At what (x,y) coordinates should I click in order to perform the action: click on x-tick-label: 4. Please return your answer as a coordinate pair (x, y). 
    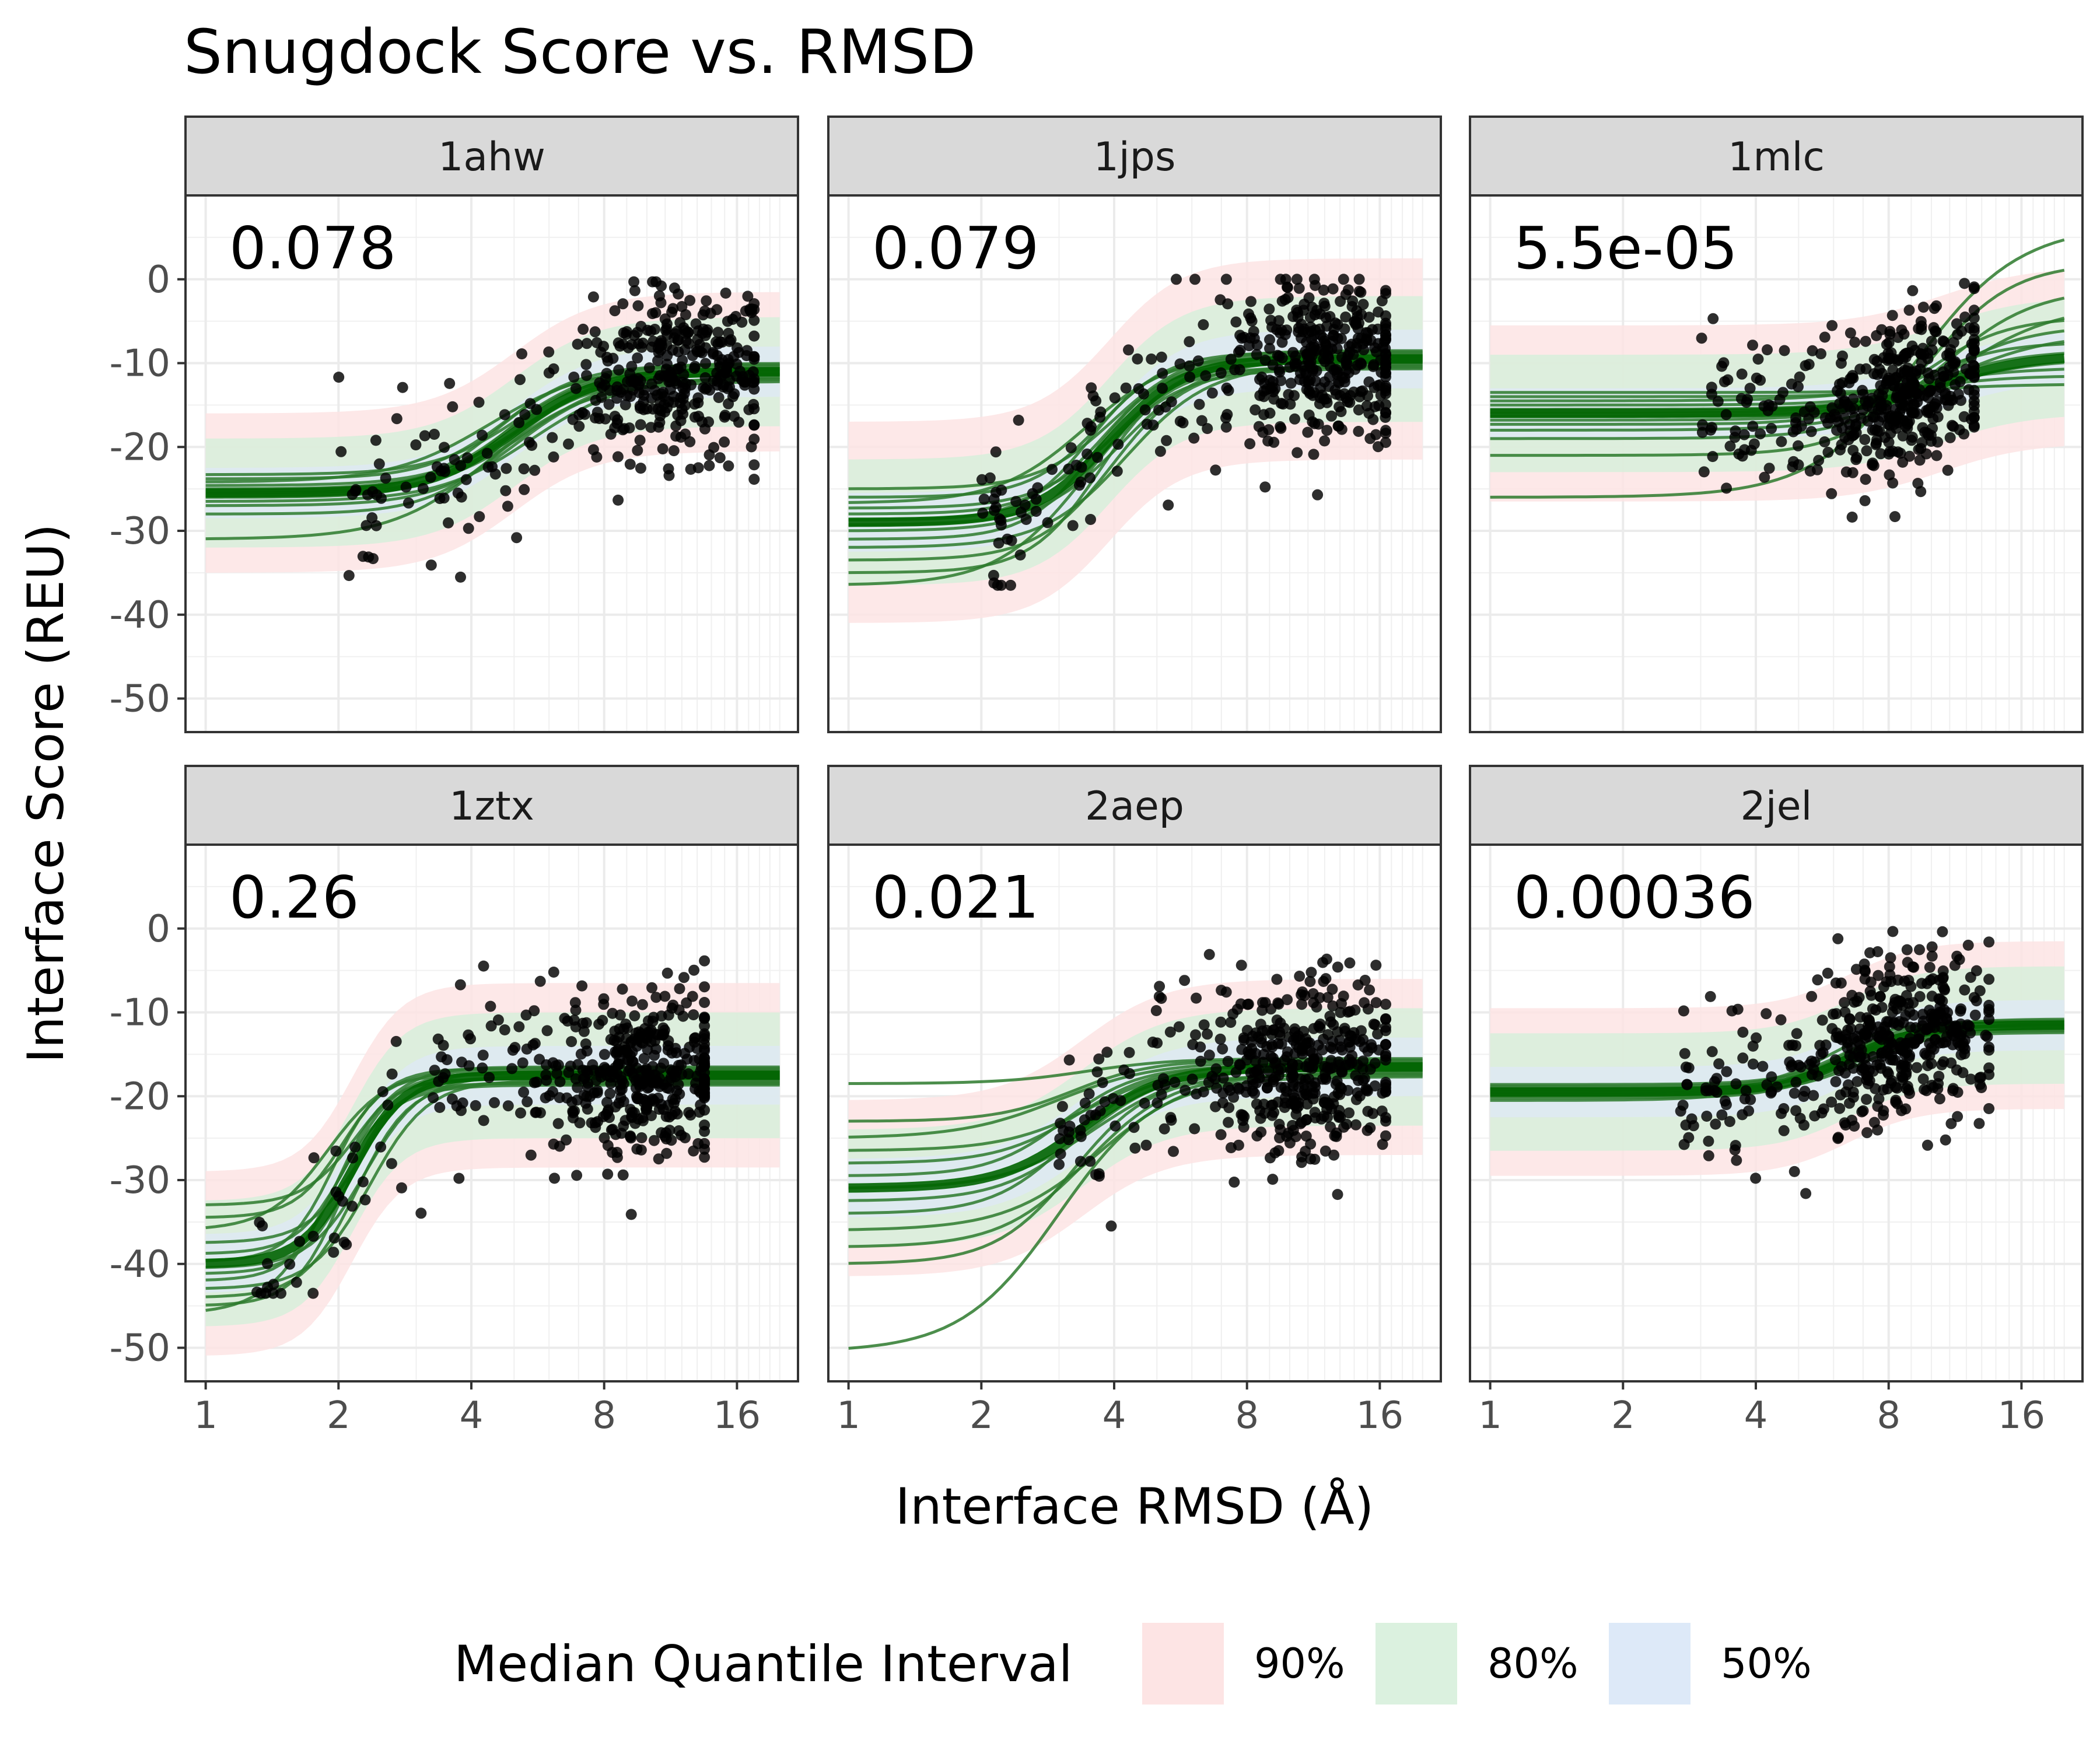
    Looking at the image, I should click on (1114, 1415).